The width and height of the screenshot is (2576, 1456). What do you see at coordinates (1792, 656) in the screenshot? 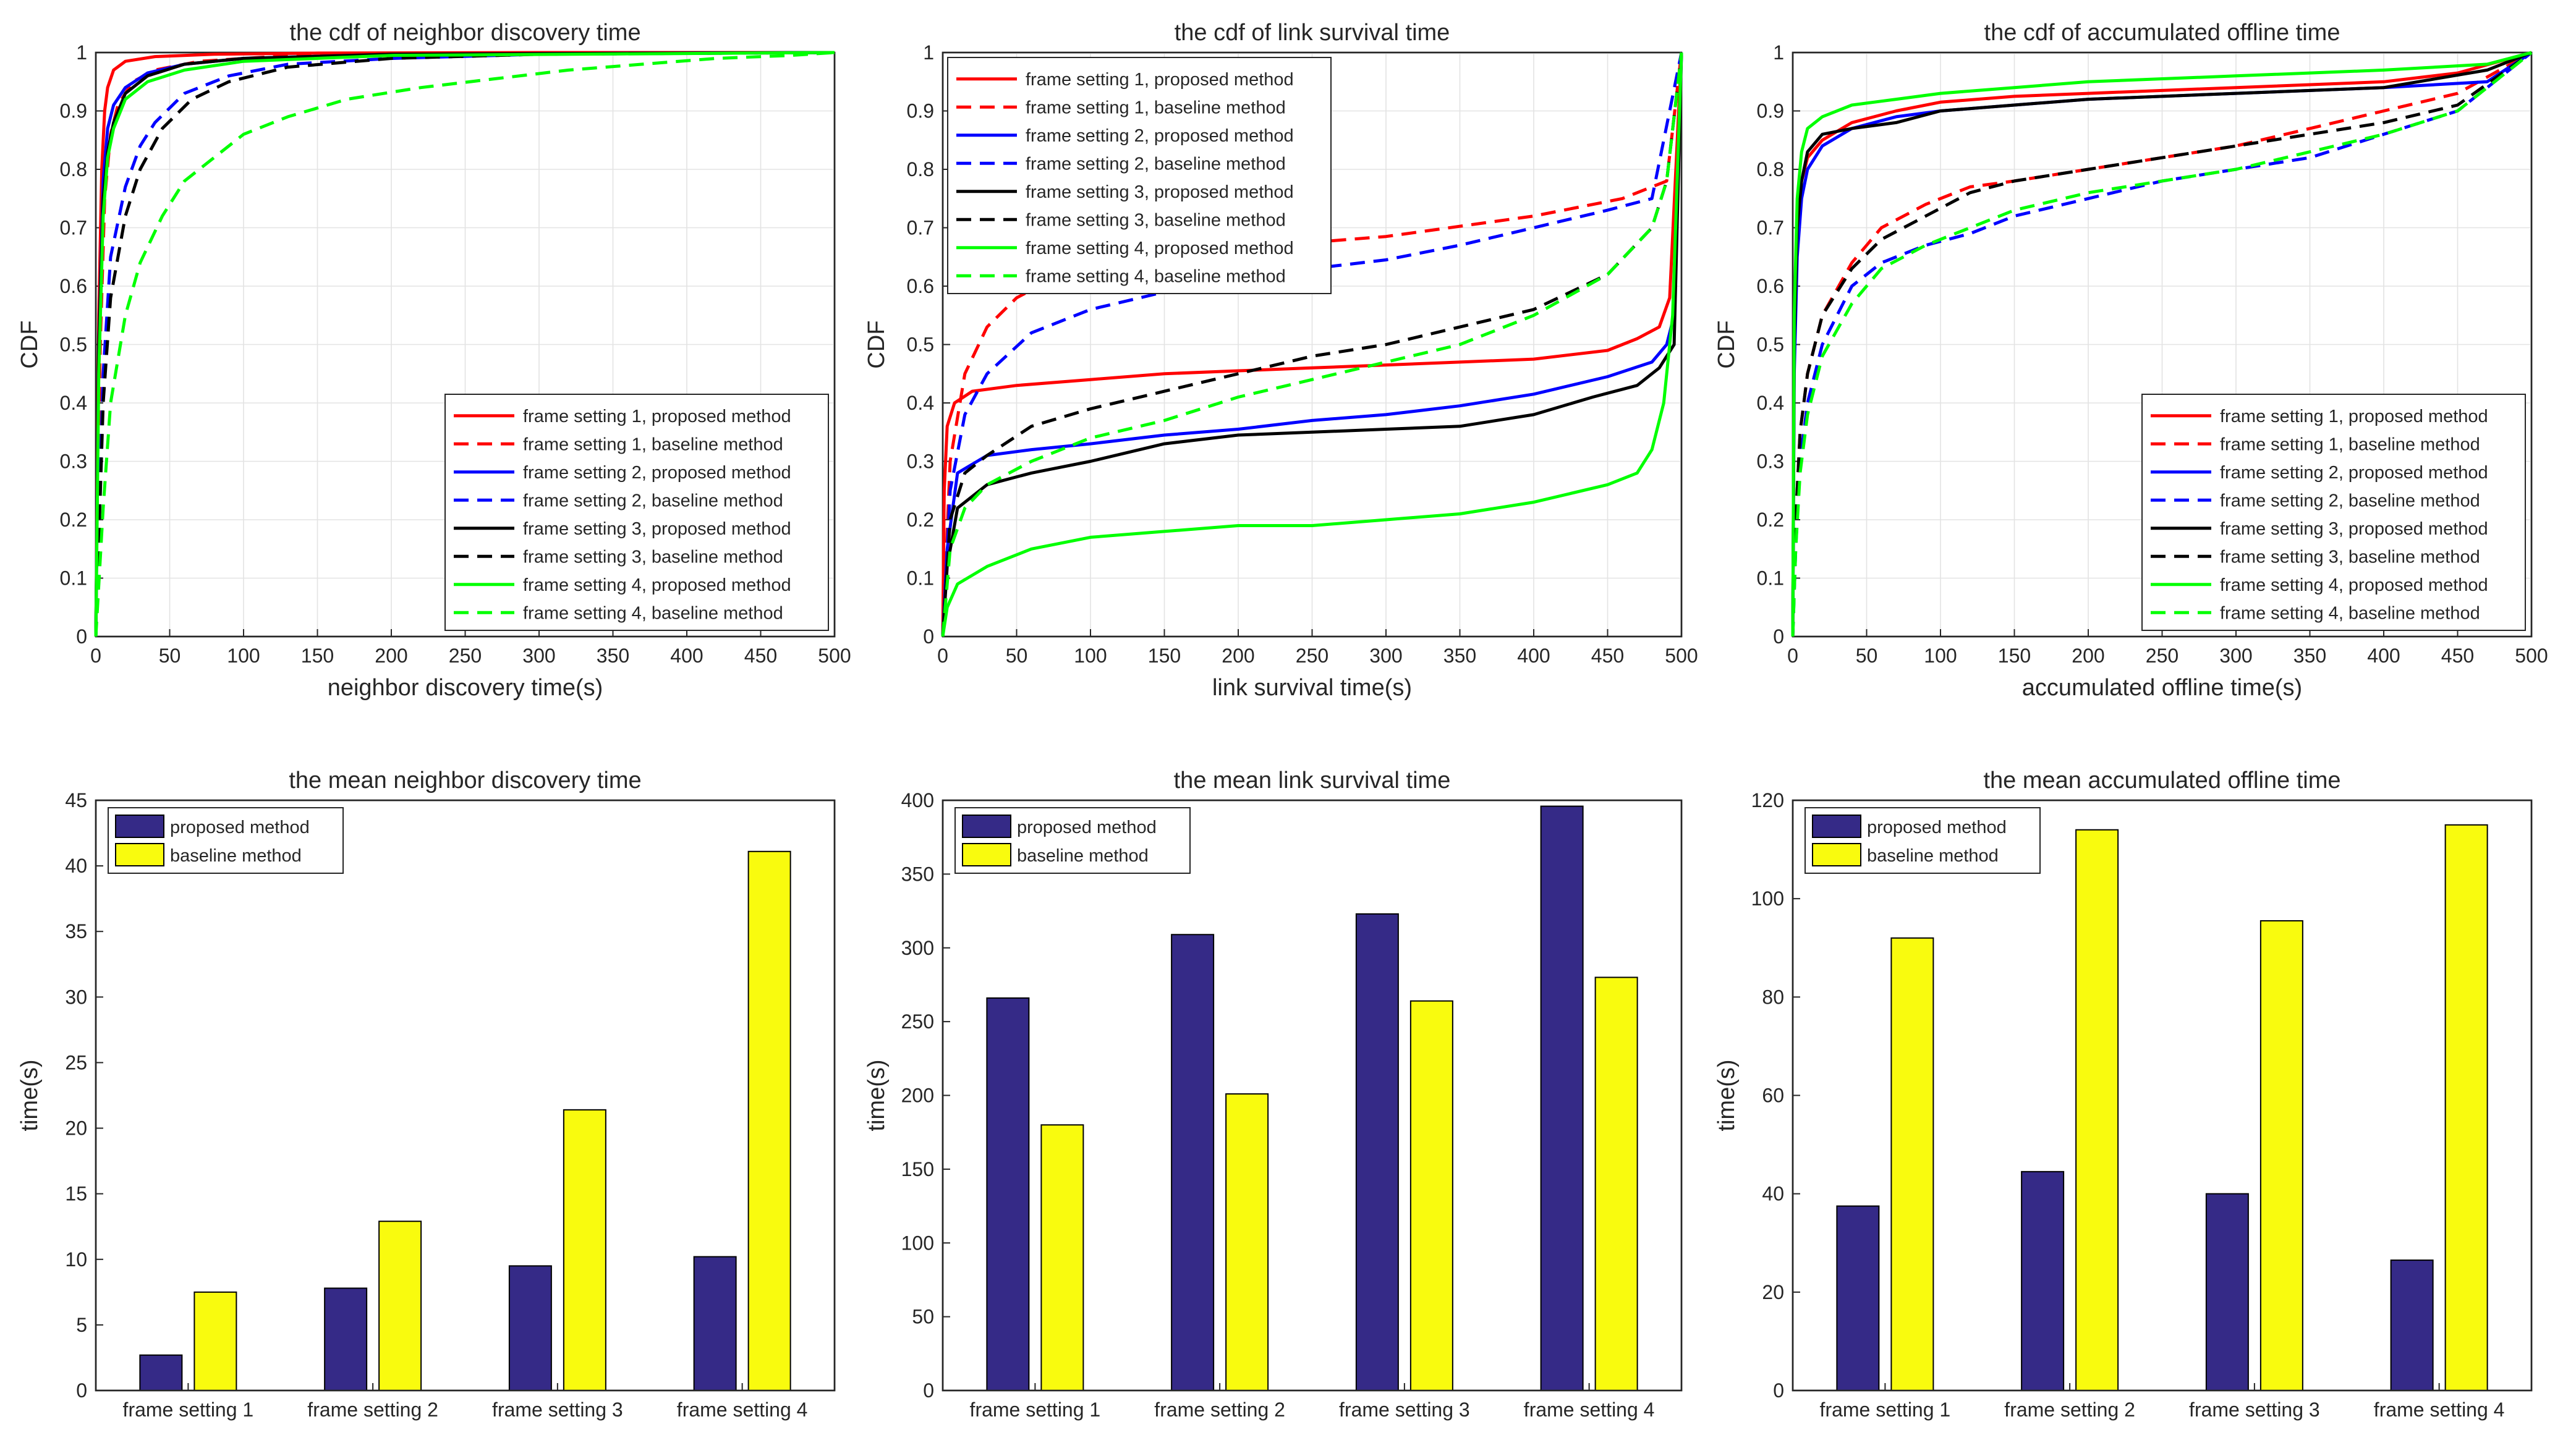
I see `x-tick-label: 0` at bounding box center [1792, 656].